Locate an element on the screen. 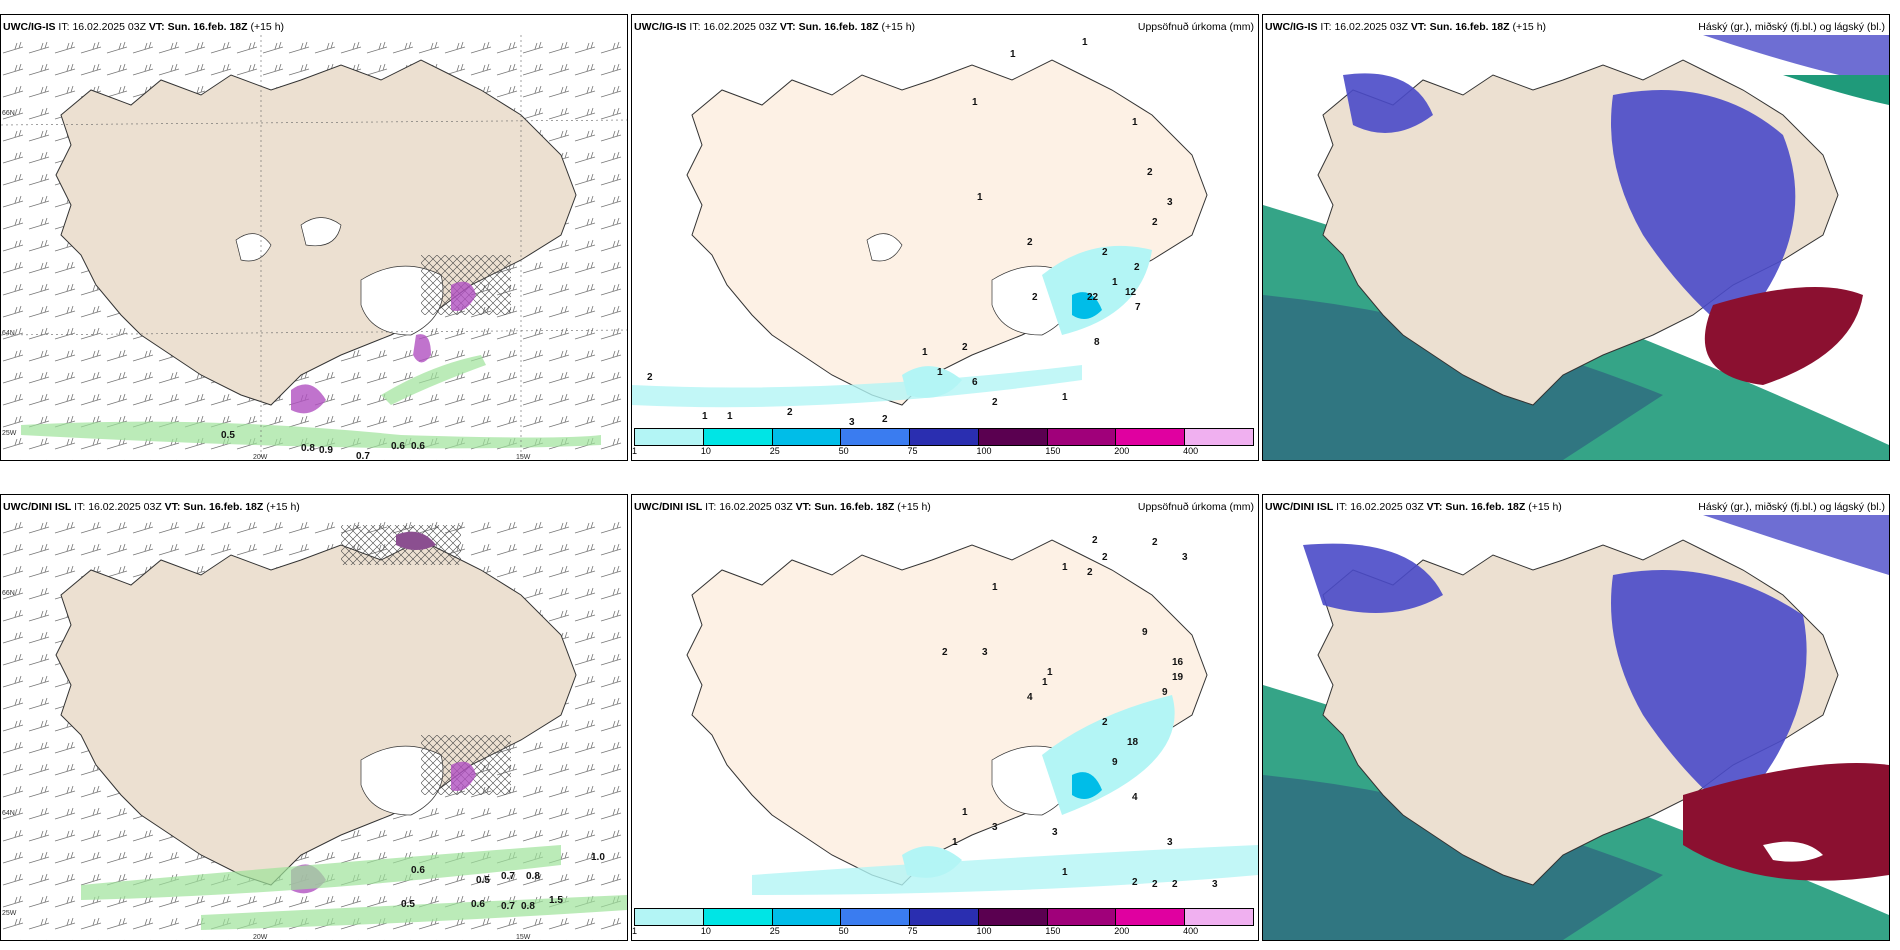 This screenshot has height=950, width=1900. axis-label-25w: 25W is located at coordinates (9, 913).